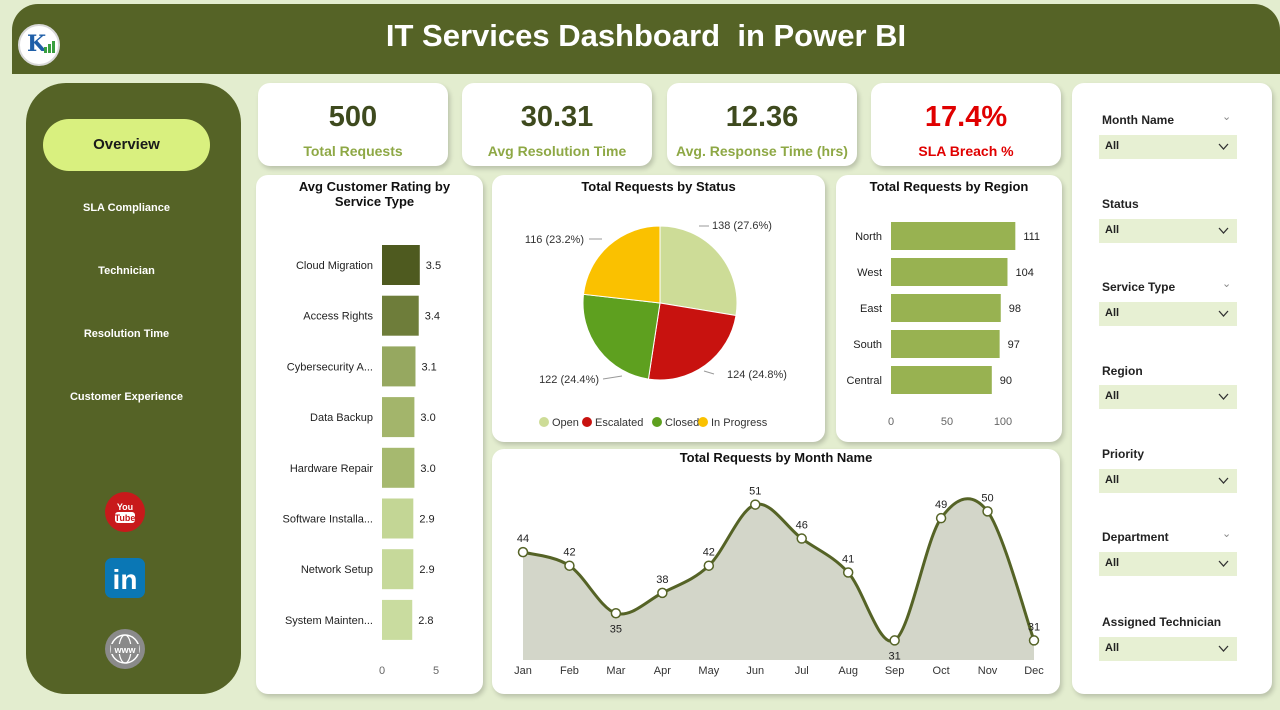  What do you see at coordinates (436, 671) in the screenshot?
I see `x-tick-label: 5` at bounding box center [436, 671].